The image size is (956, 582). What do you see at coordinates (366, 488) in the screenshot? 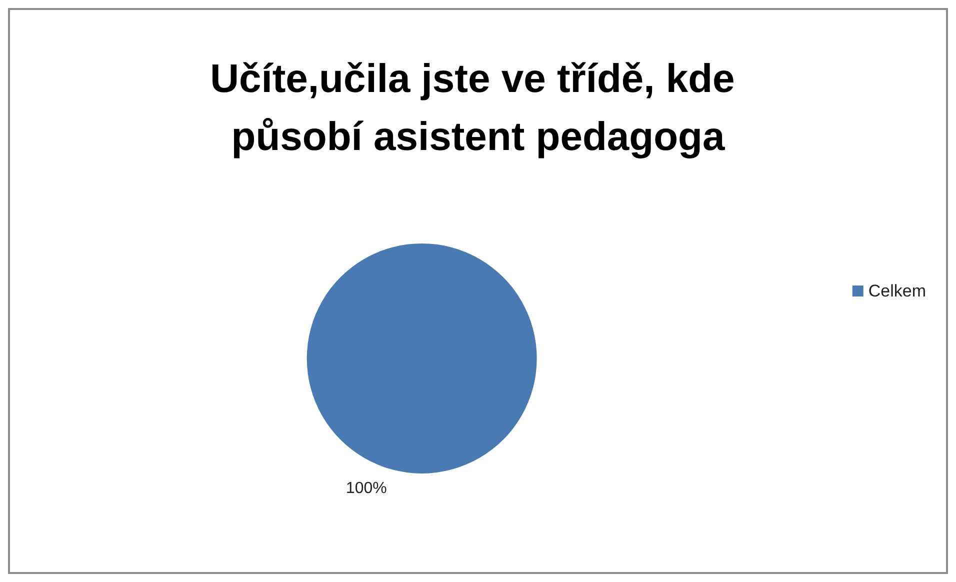
I see `data-label: 100%` at bounding box center [366, 488].